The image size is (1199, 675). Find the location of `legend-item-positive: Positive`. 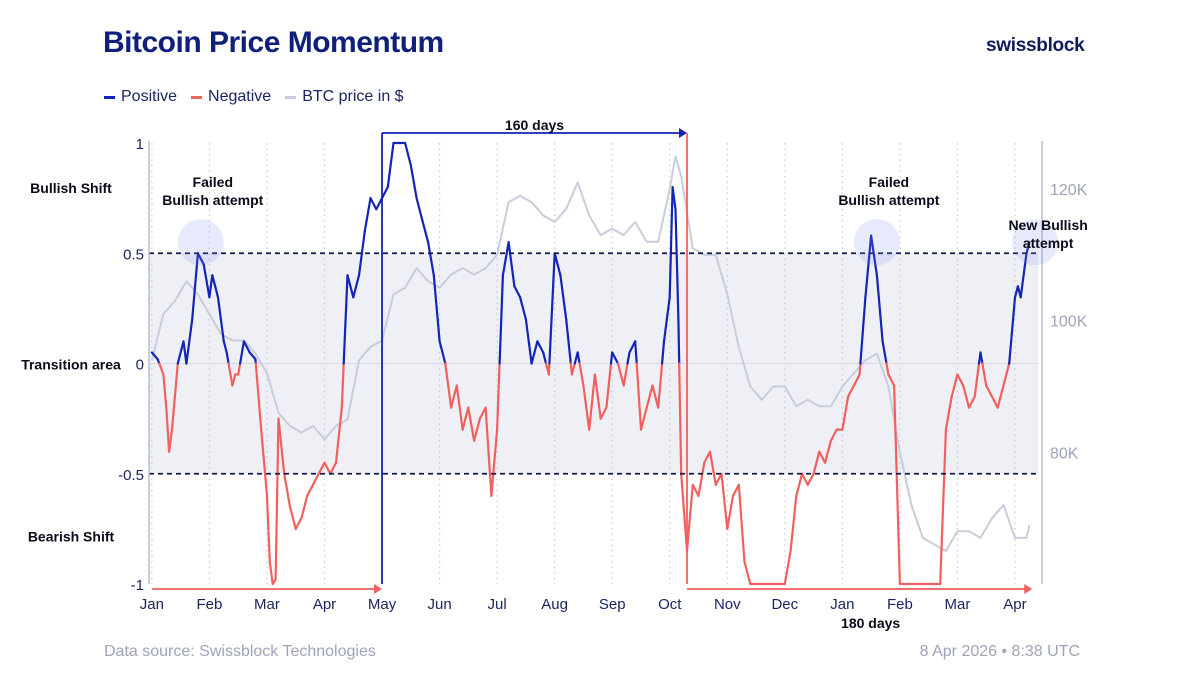

legend-item-positive: Positive is located at coordinates (140, 97).